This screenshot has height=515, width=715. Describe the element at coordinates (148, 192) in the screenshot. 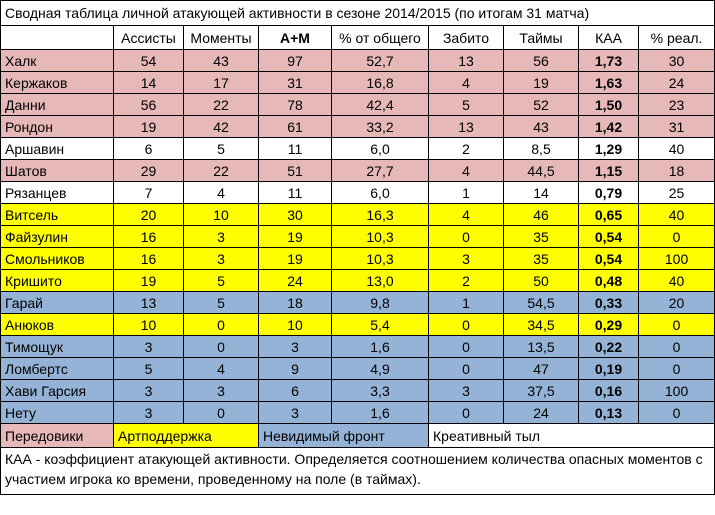

I see `stat-cell: 7` at that location.